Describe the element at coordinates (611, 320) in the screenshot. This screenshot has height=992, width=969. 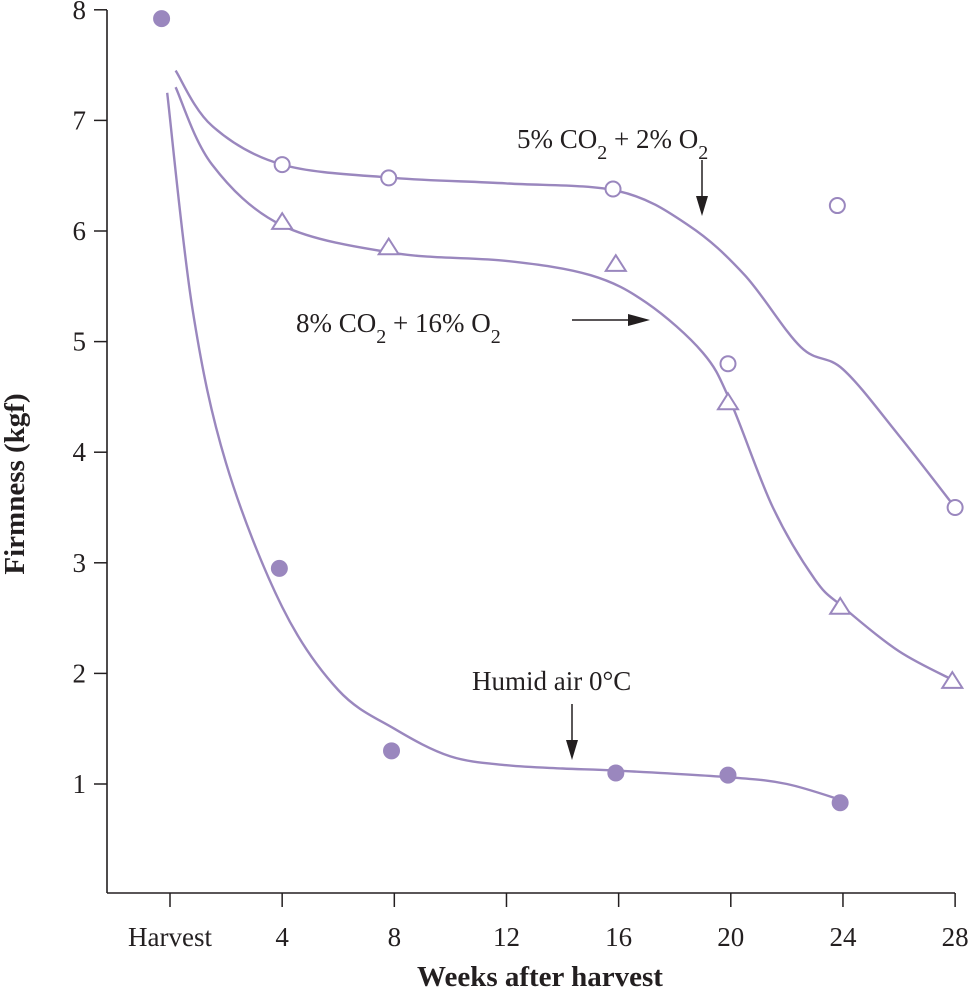
I see `arrow-right-icon` at that location.